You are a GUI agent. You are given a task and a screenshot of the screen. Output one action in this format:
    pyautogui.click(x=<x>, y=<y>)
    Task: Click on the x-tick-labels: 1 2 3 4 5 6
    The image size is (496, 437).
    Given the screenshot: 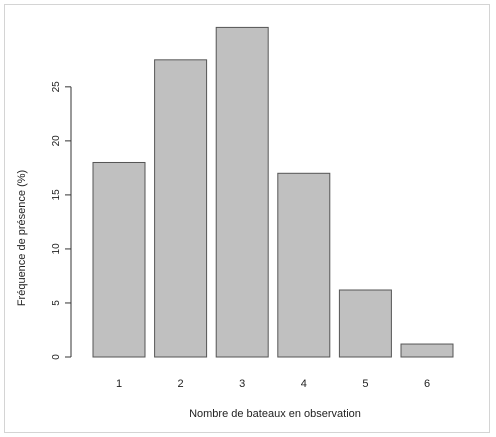 What is the action you would take?
    pyautogui.click(x=273, y=384)
    